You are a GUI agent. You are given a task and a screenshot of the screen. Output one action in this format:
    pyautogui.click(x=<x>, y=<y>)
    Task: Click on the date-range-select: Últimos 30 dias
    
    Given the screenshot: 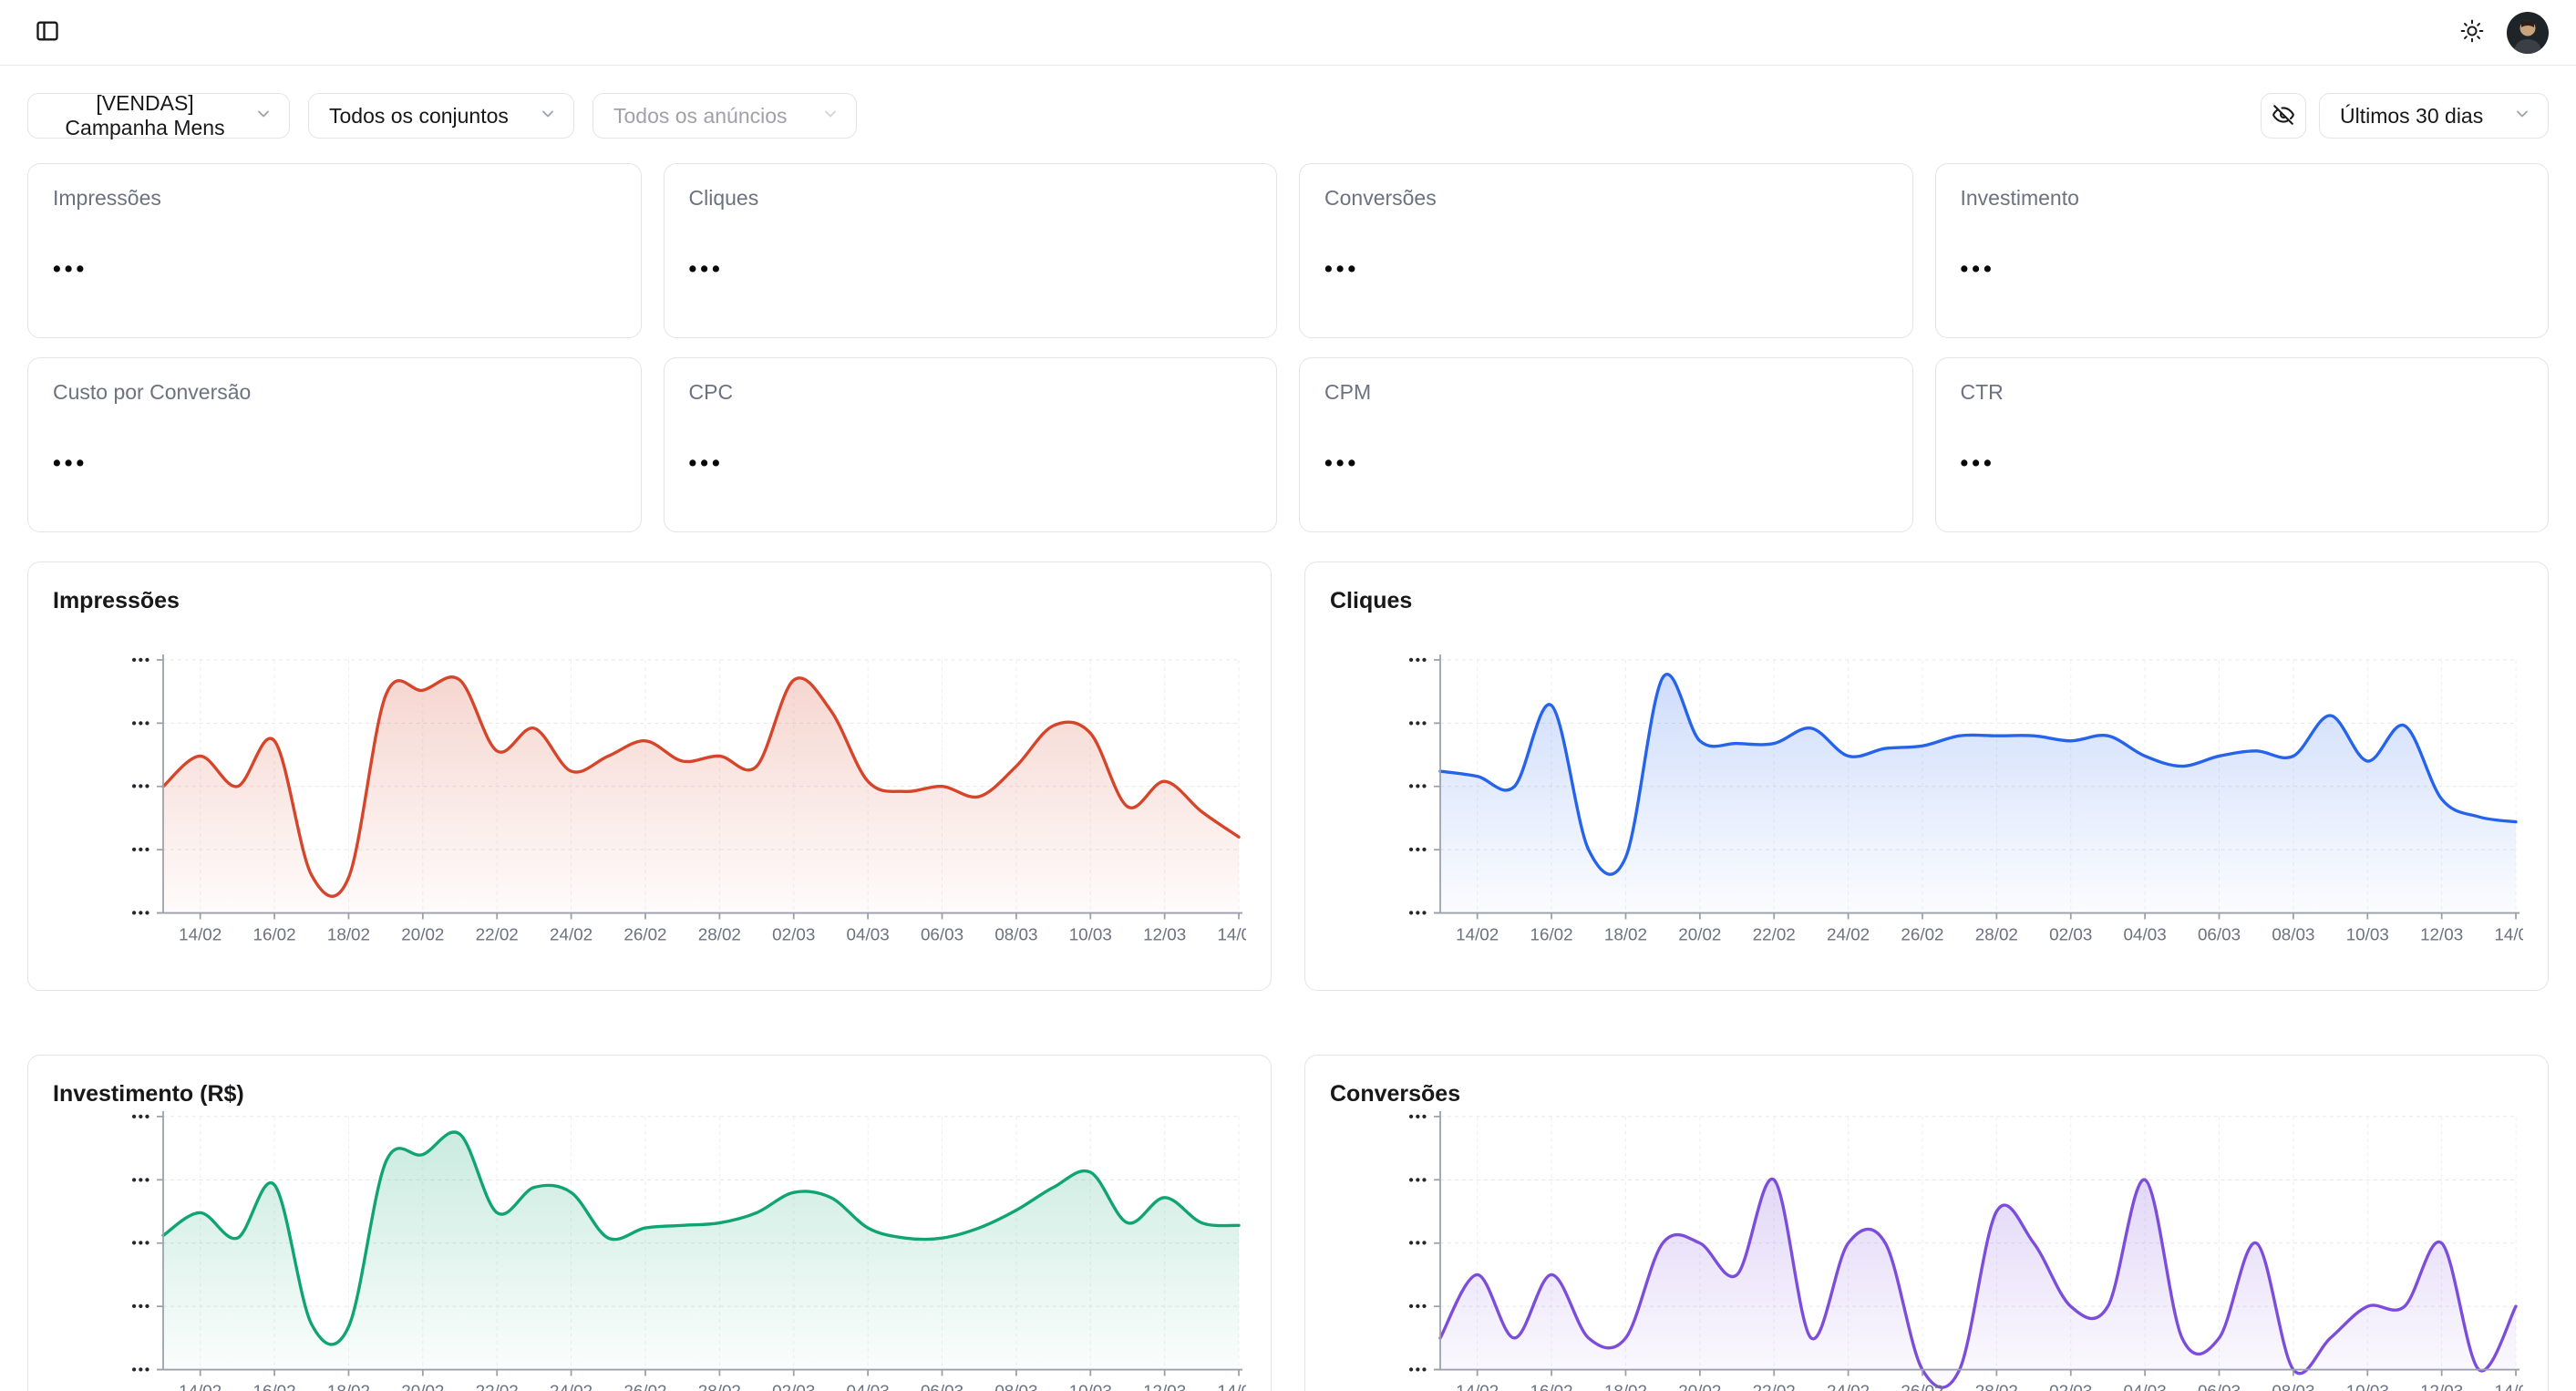 What is the action you would take?
    pyautogui.click(x=2434, y=116)
    